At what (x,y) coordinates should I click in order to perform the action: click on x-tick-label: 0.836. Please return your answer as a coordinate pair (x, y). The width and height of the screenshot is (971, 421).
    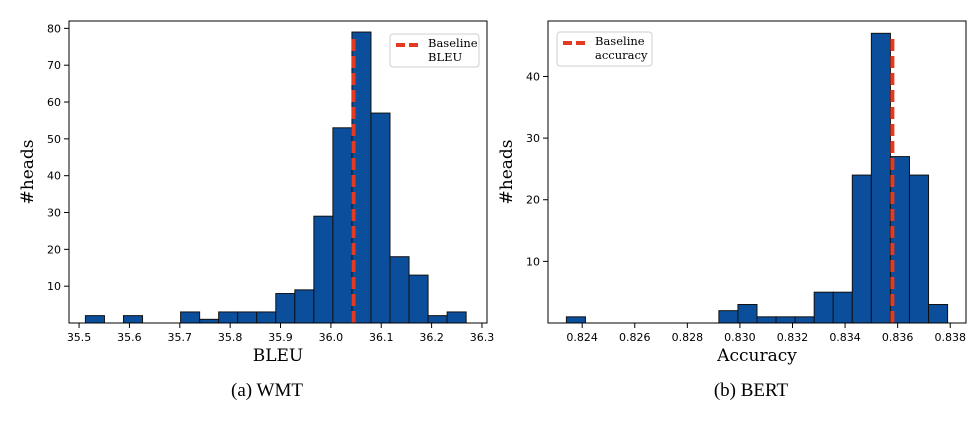
    Looking at the image, I should click on (898, 337).